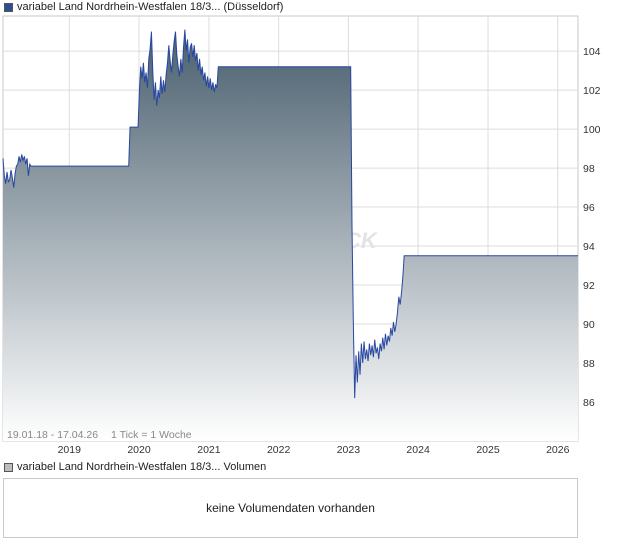 The image size is (620, 546). What do you see at coordinates (488, 450) in the screenshot?
I see `x-tick-label: 2025` at bounding box center [488, 450].